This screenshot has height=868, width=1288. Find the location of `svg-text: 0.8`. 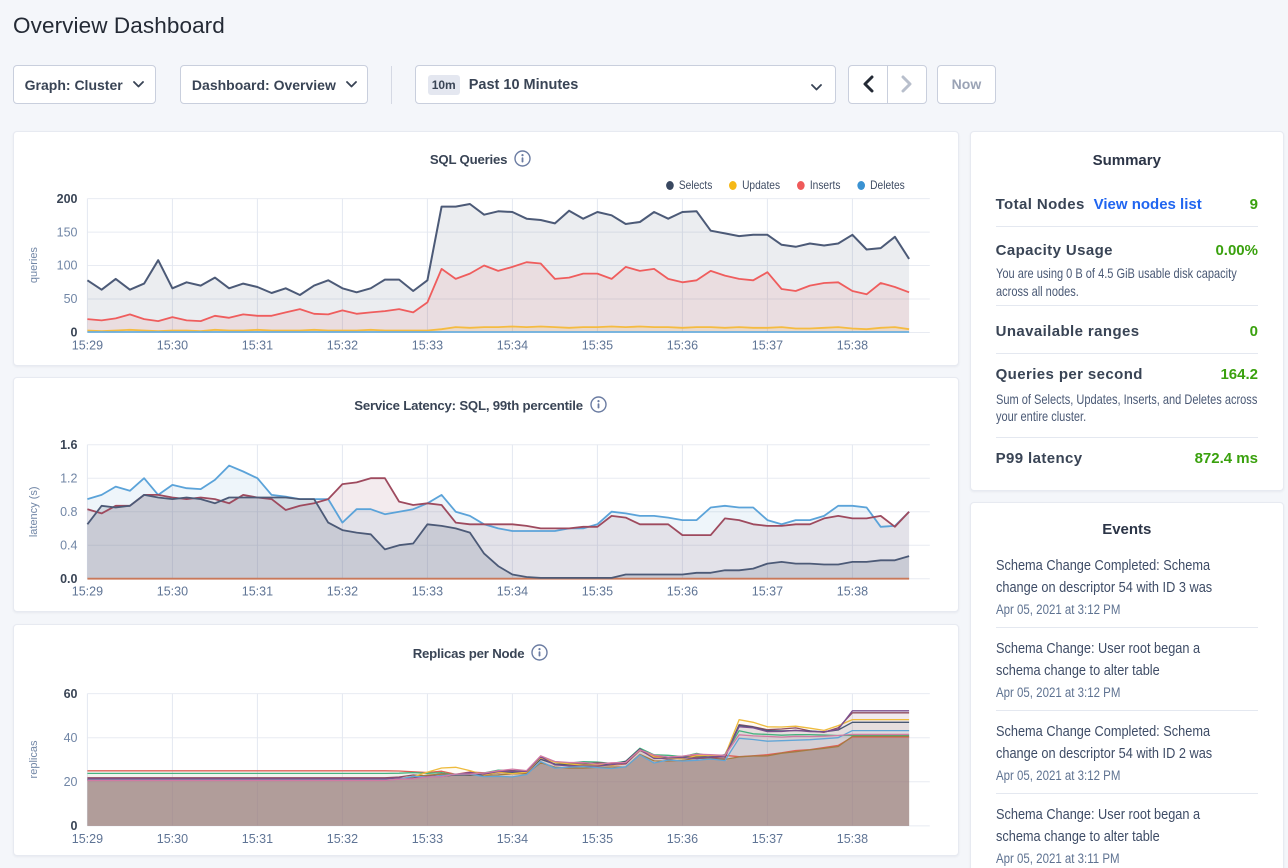

svg-text: 0.8 is located at coordinates (68, 512).